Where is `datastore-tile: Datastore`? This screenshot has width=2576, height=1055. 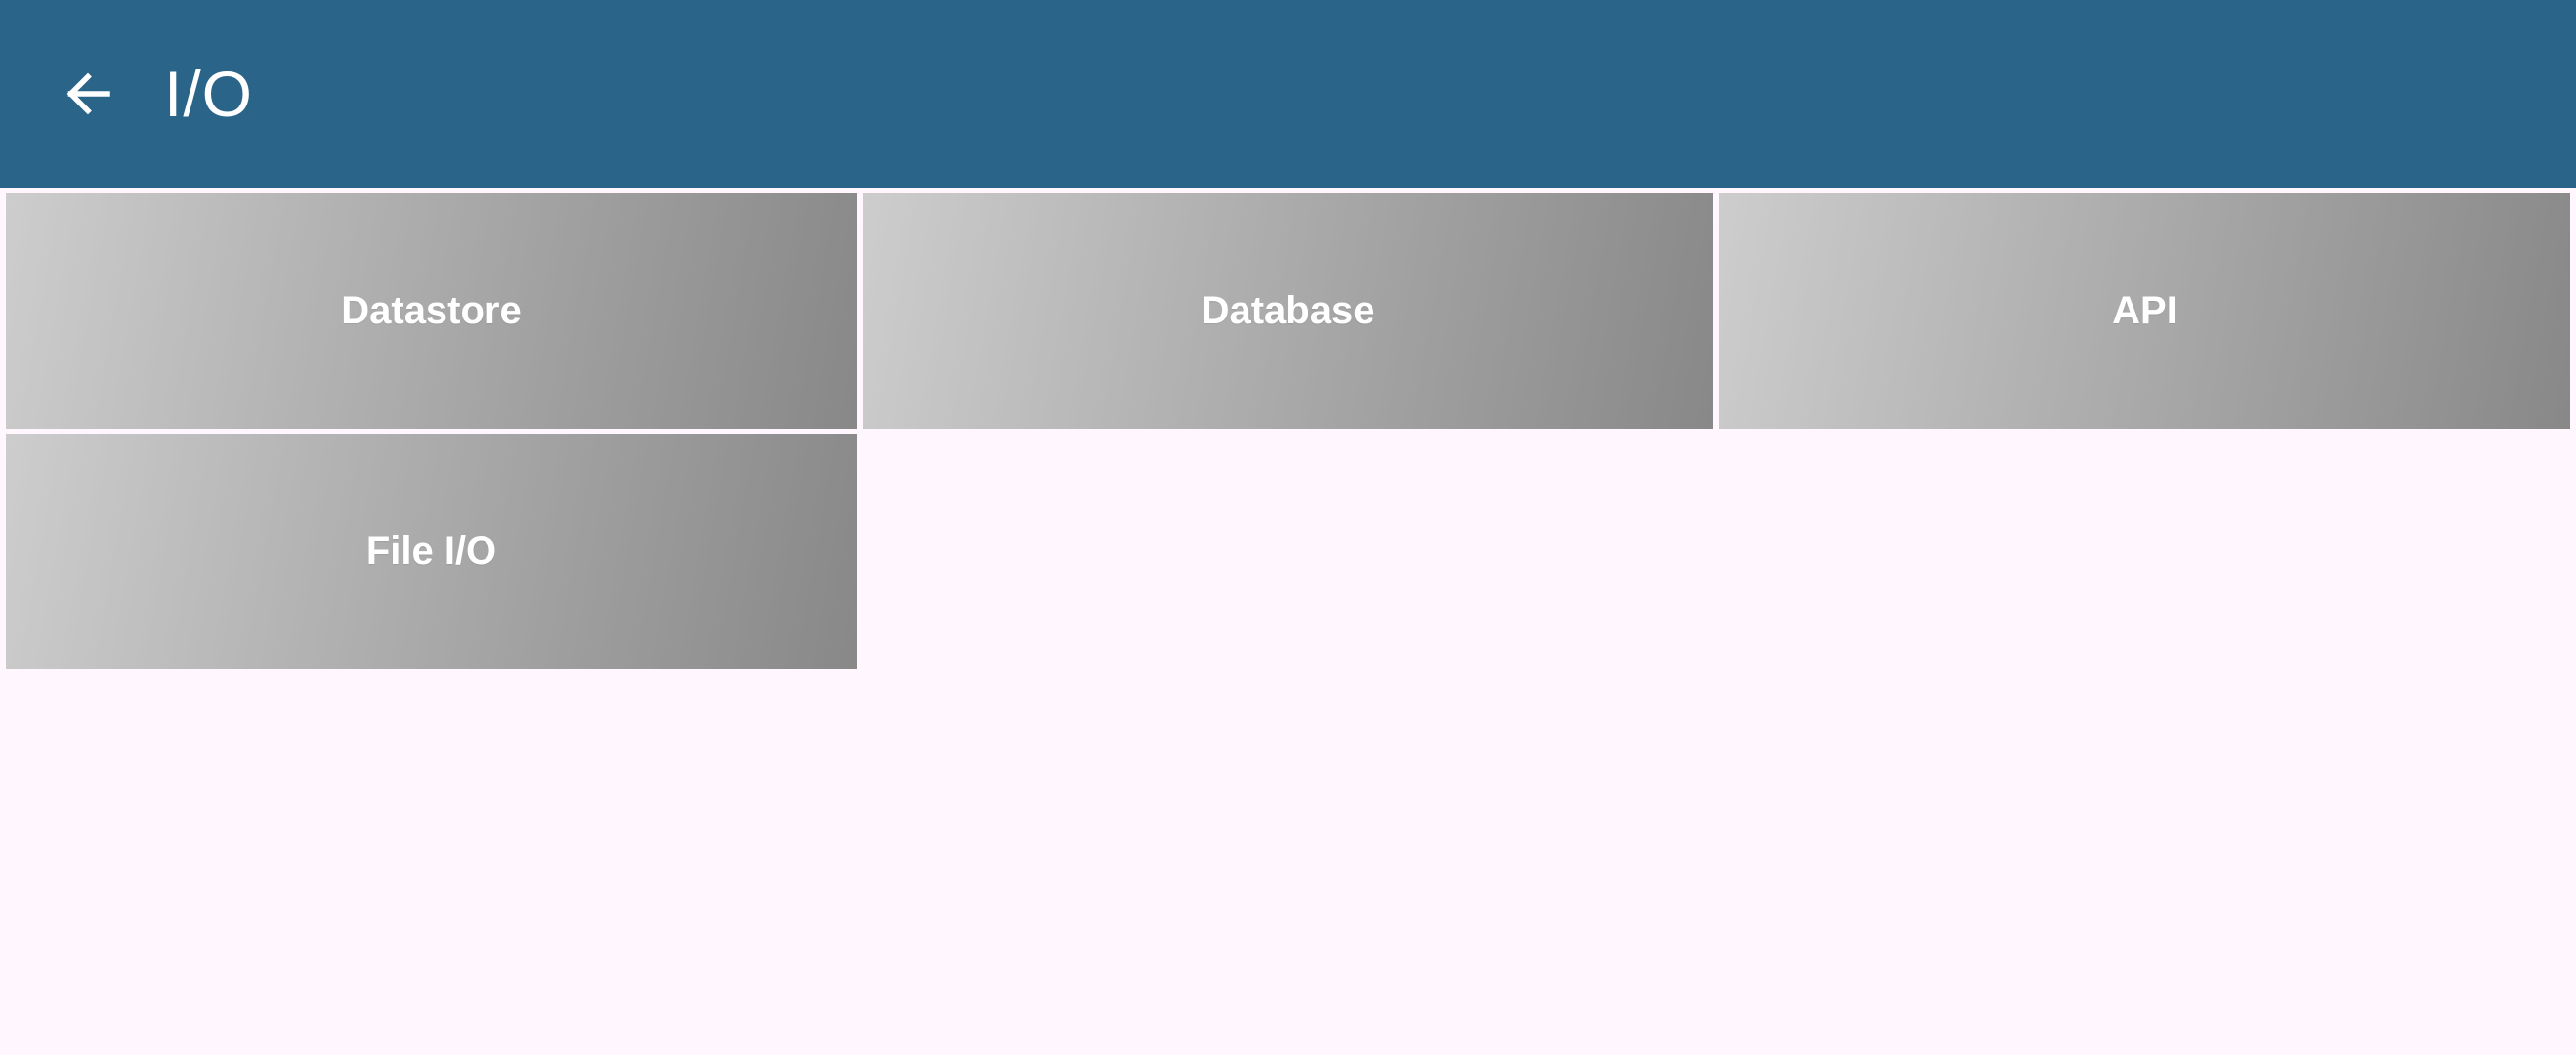
datastore-tile: Datastore is located at coordinates (431, 311).